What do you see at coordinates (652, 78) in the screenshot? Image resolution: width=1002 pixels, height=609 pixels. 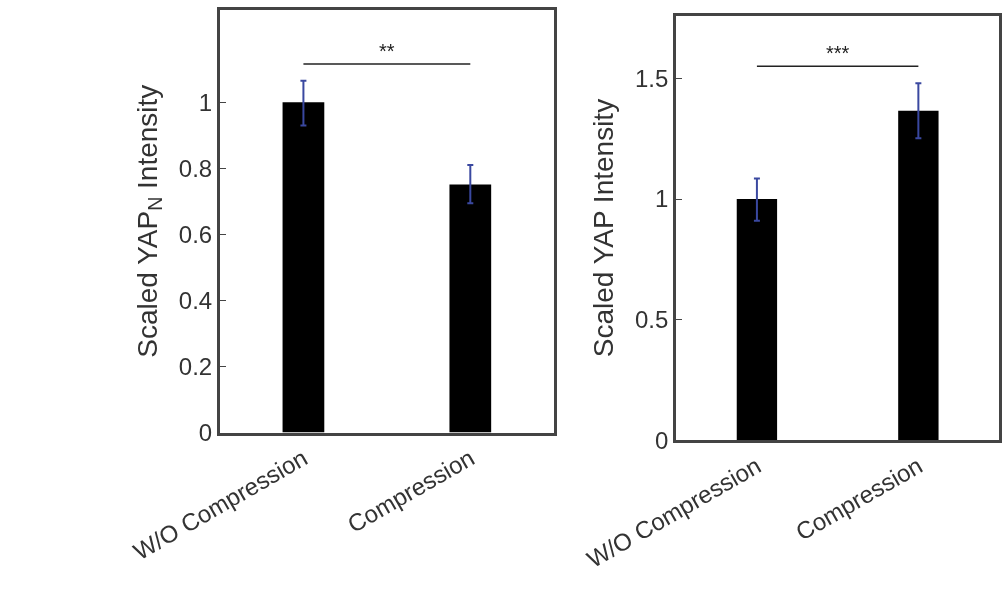 I see `y-tick-label: 1.5` at bounding box center [652, 78].